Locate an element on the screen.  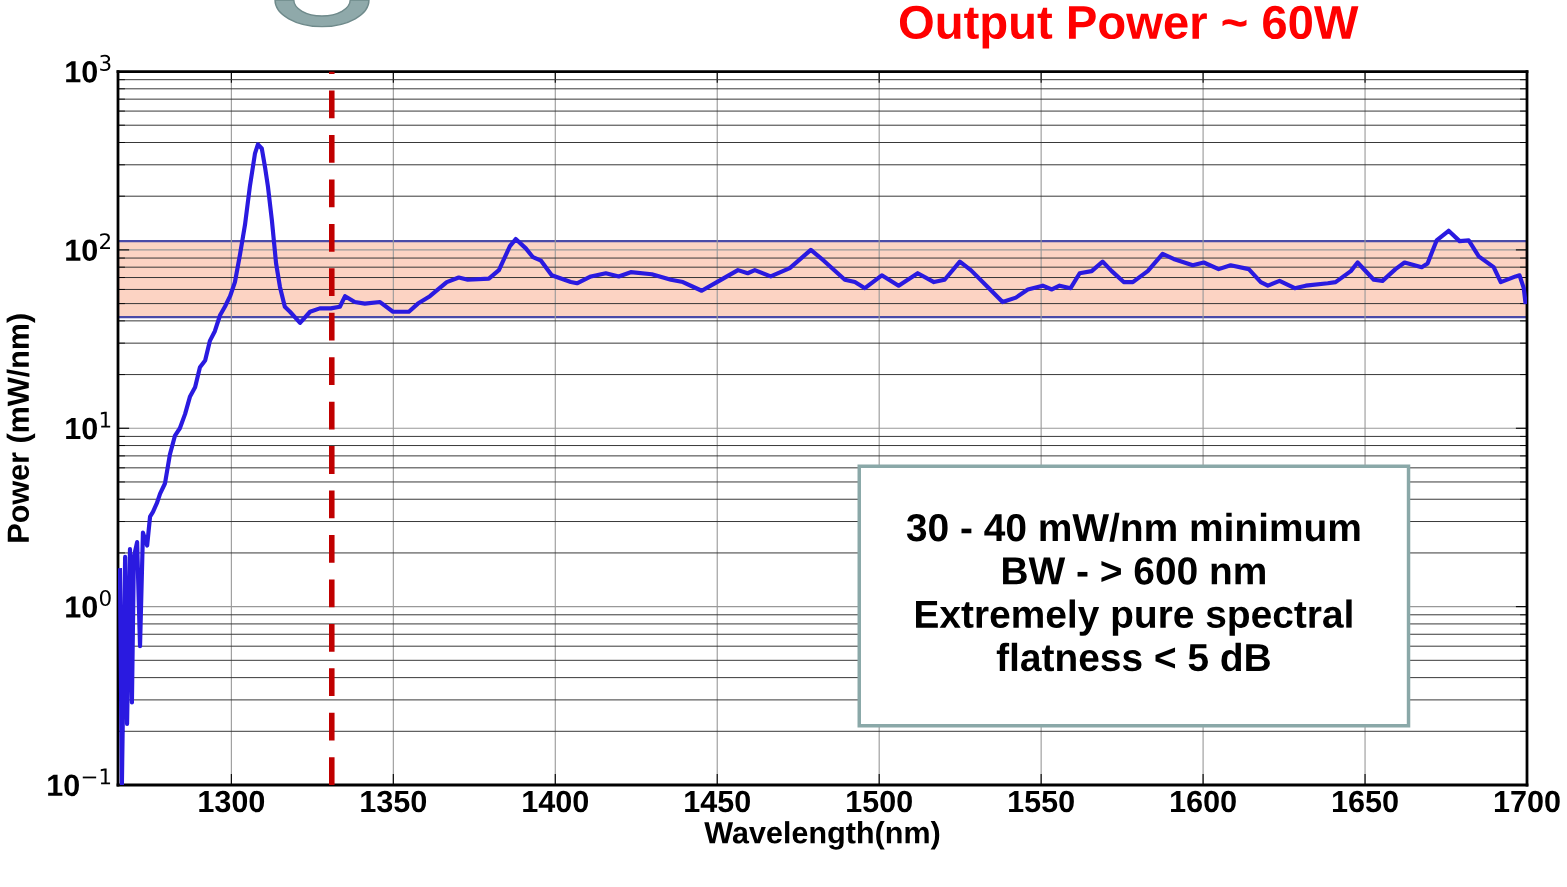
x-axis-title: Wavelength(nm) is located at coordinates (822, 835).